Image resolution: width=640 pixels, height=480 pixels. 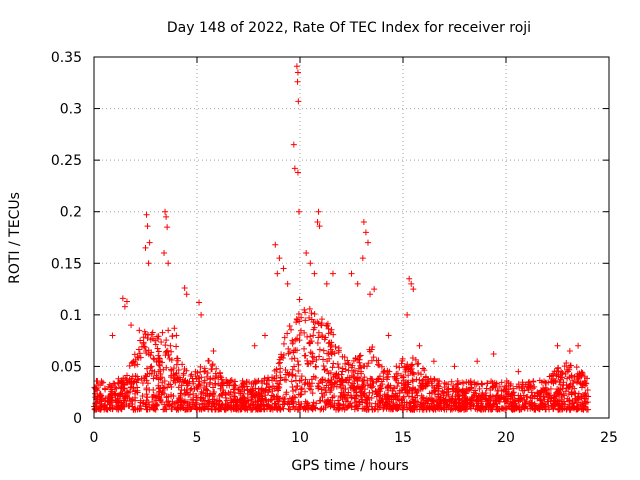 I want to click on x-tick-label: 15, so click(x=403, y=438).